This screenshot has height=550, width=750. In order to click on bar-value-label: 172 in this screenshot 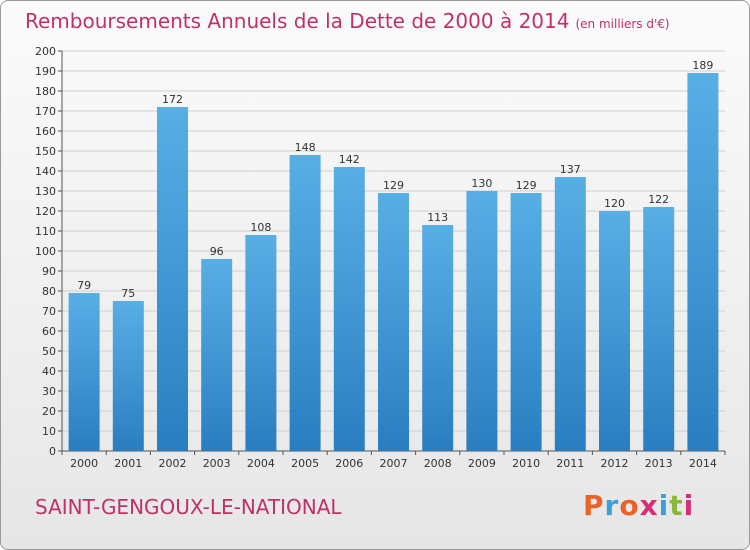, I will do `click(172, 99)`.